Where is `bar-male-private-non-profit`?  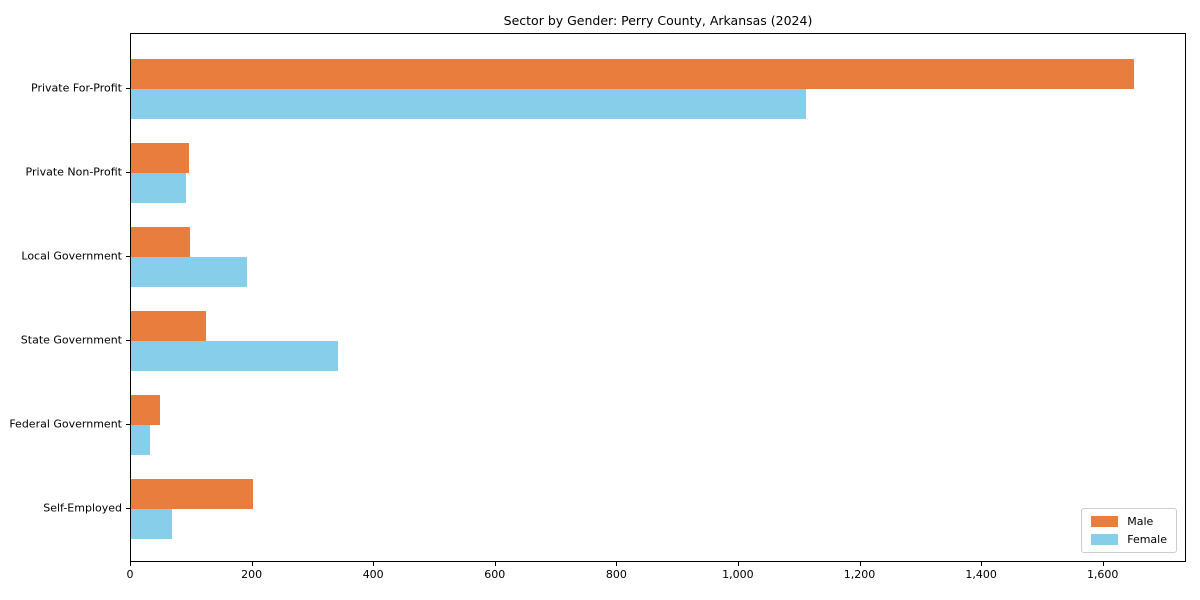
bar-male-private-non-profit is located at coordinates (160, 158).